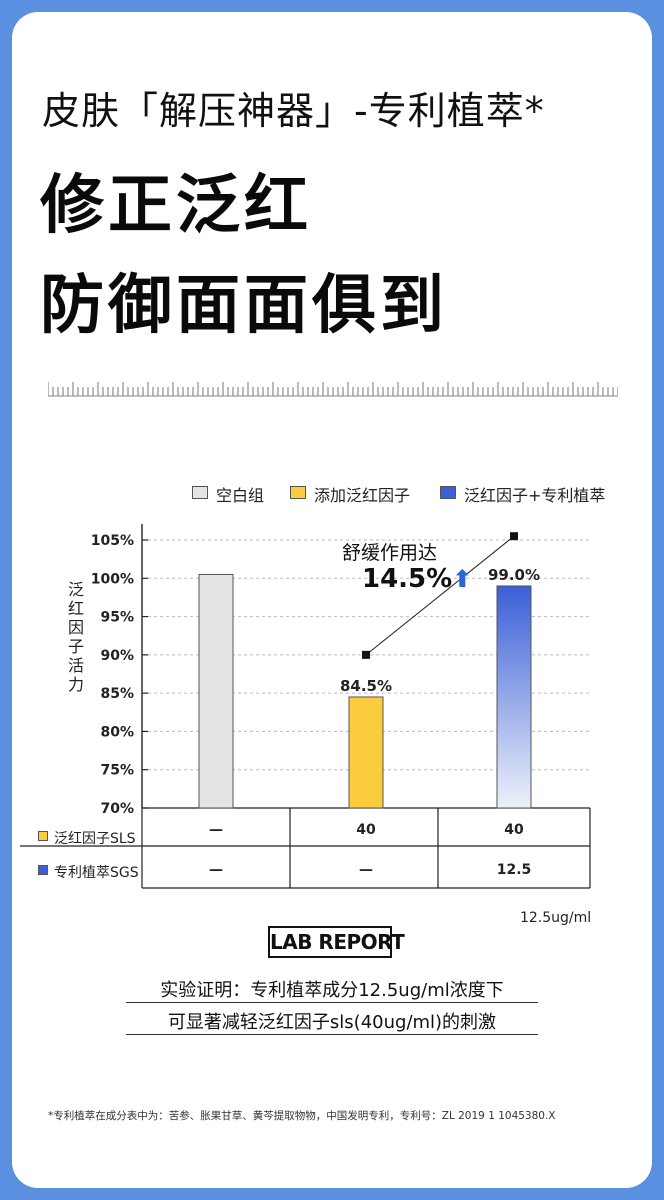 This screenshot has height=1200, width=664. Describe the element at coordinates (333, 389) in the screenshot. I see `ruler-divider` at that location.